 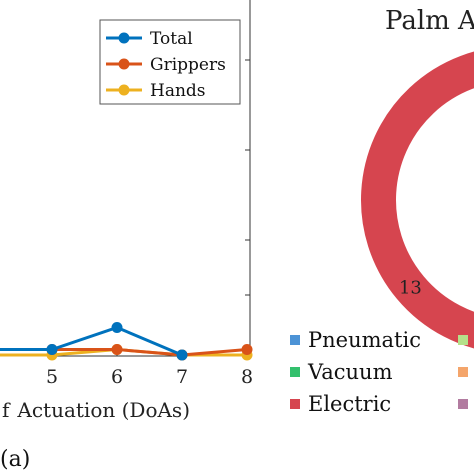 What do you see at coordinates (6, 410) in the screenshot?
I see `x-axis-title-prefix: f` at bounding box center [6, 410].